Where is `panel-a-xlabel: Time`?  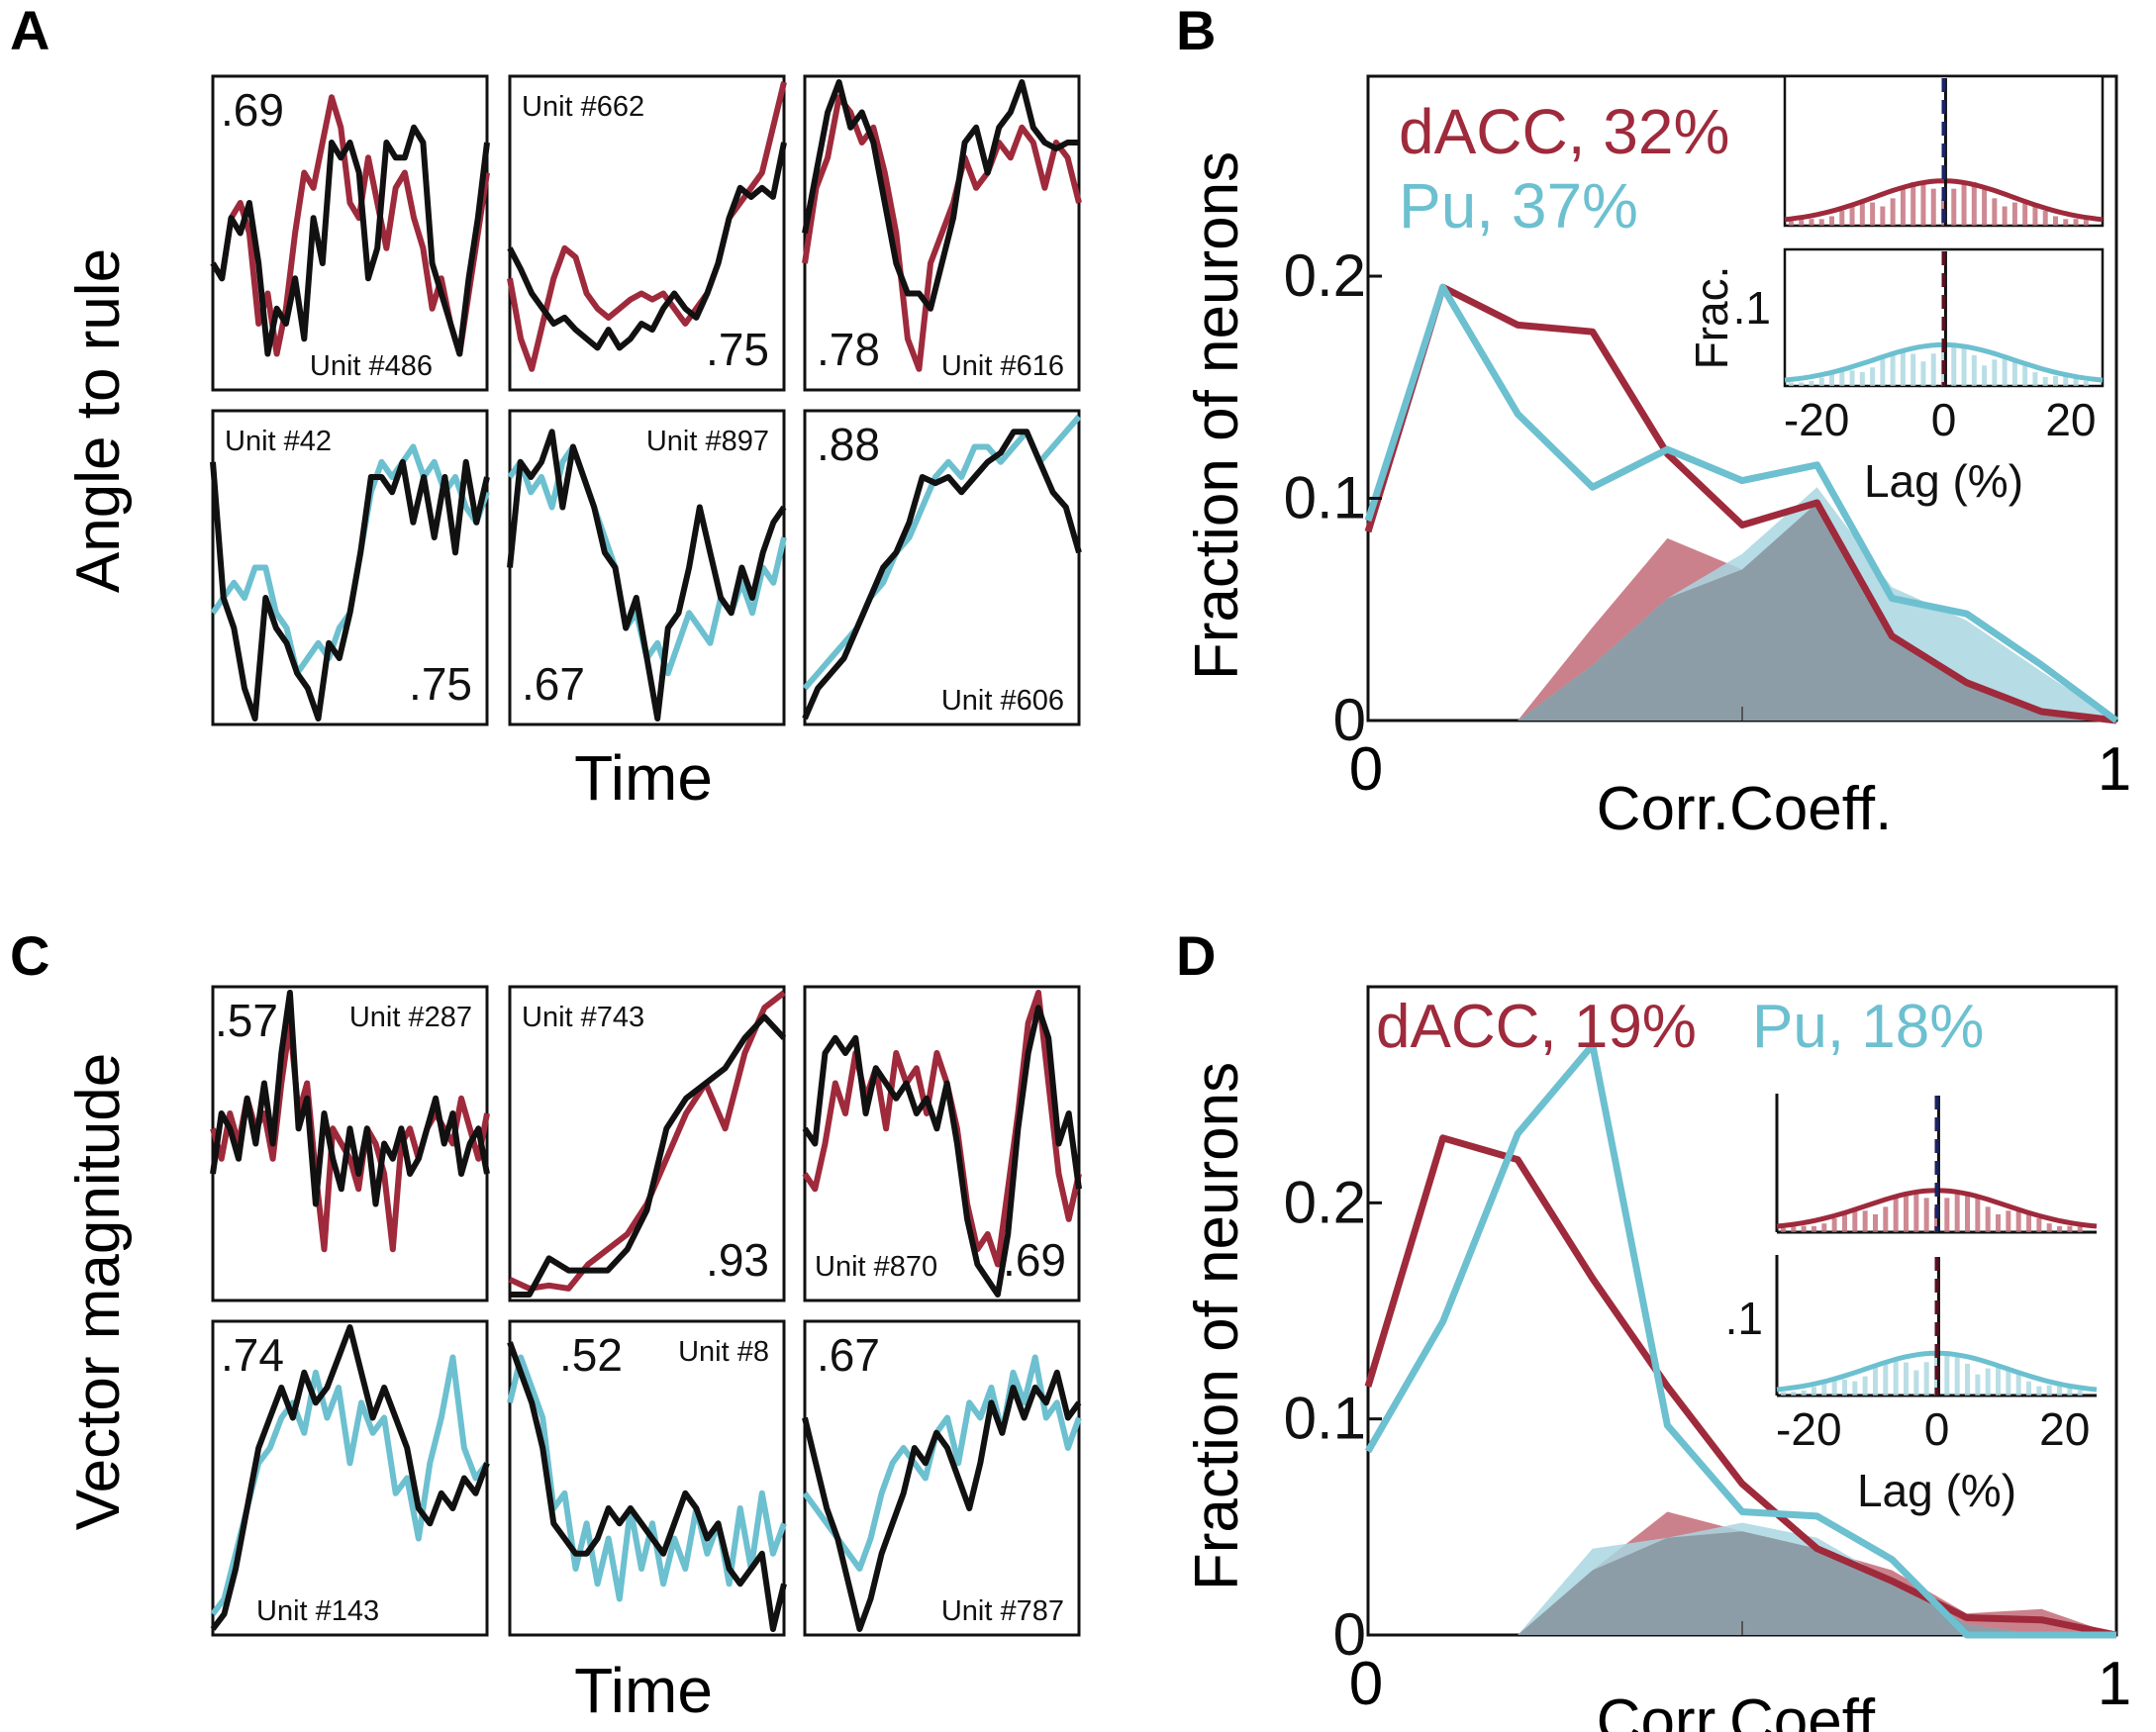 panel-a-xlabel: Time is located at coordinates (643, 778).